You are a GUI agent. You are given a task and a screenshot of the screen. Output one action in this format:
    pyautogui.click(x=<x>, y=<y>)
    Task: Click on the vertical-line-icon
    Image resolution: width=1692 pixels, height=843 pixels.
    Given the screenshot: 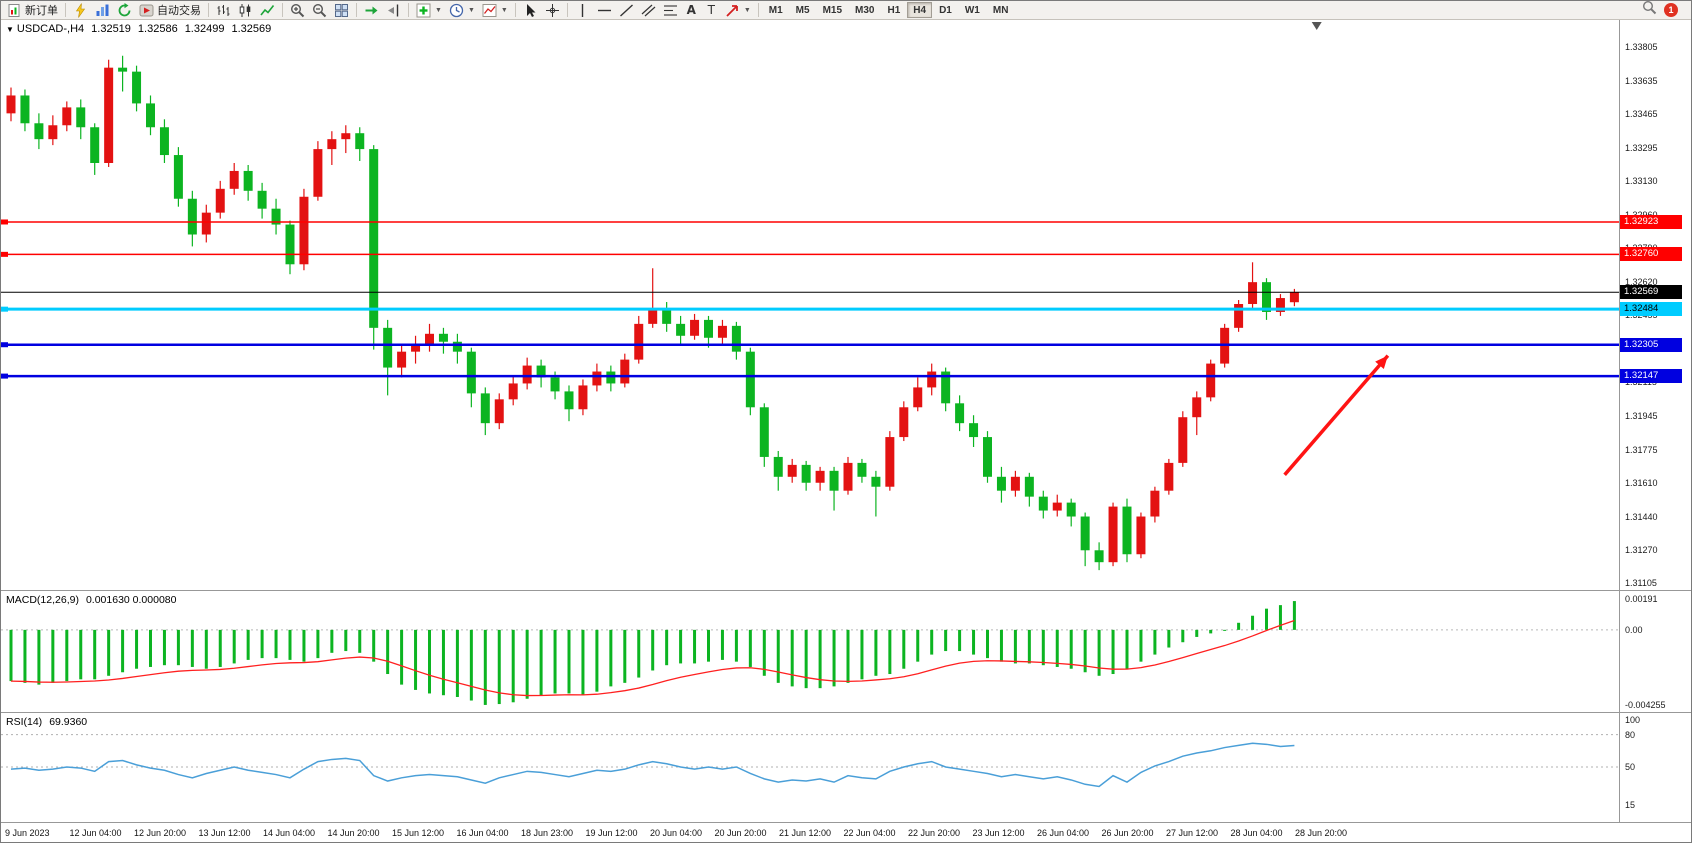 What is the action you would take?
    pyautogui.click(x=582, y=10)
    